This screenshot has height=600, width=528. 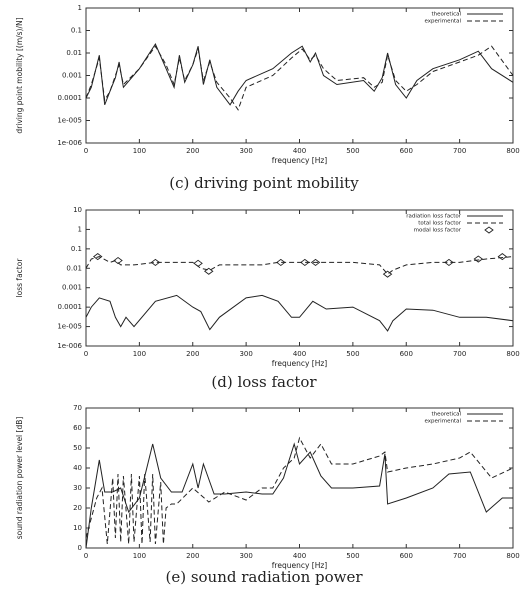 What do you see at coordinates (489, 230) in the screenshot?
I see `legend-marker` at bounding box center [489, 230].